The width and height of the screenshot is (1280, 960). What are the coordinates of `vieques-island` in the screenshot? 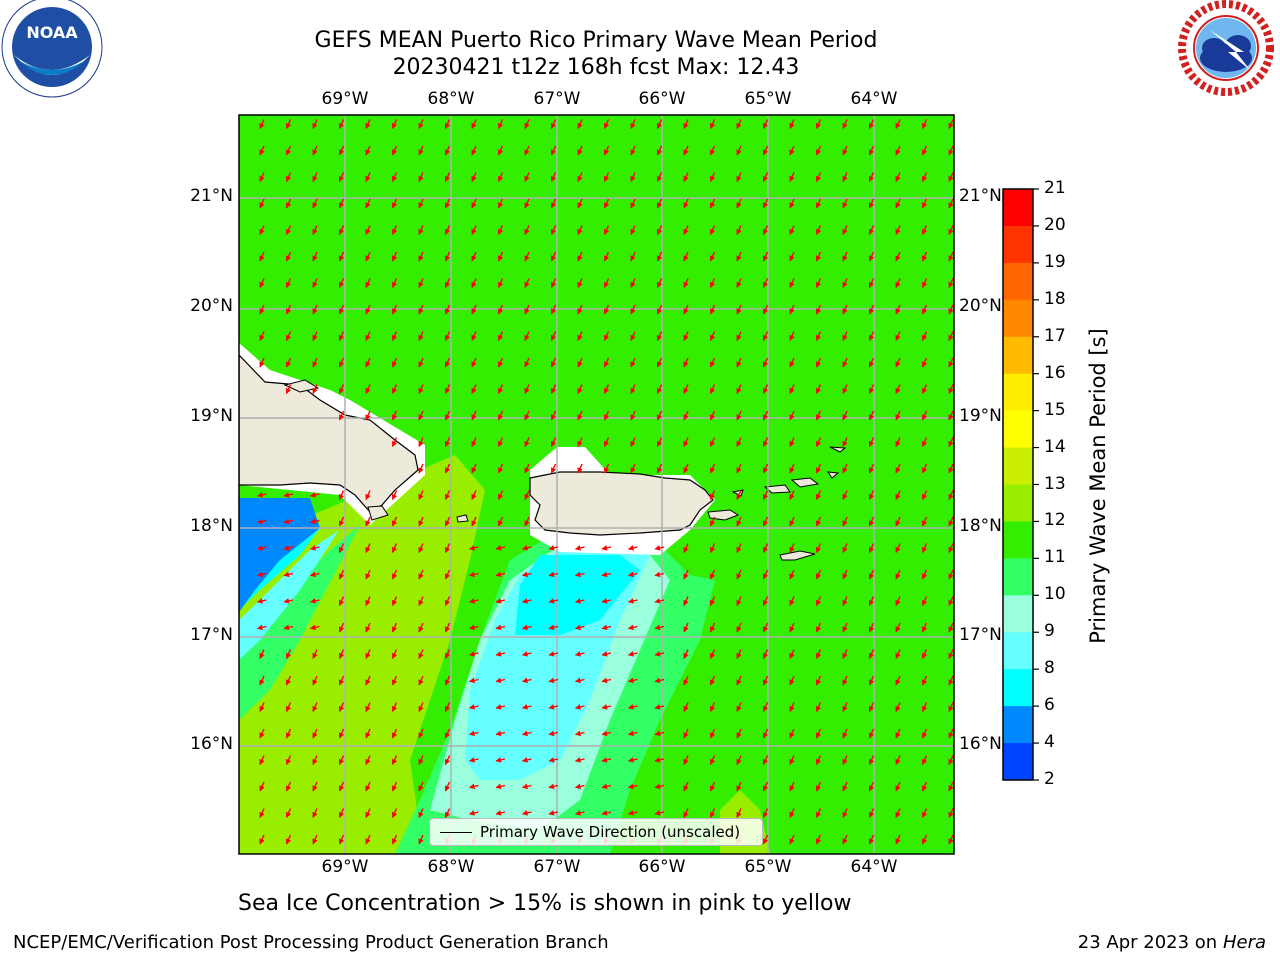 It's located at (723, 515).